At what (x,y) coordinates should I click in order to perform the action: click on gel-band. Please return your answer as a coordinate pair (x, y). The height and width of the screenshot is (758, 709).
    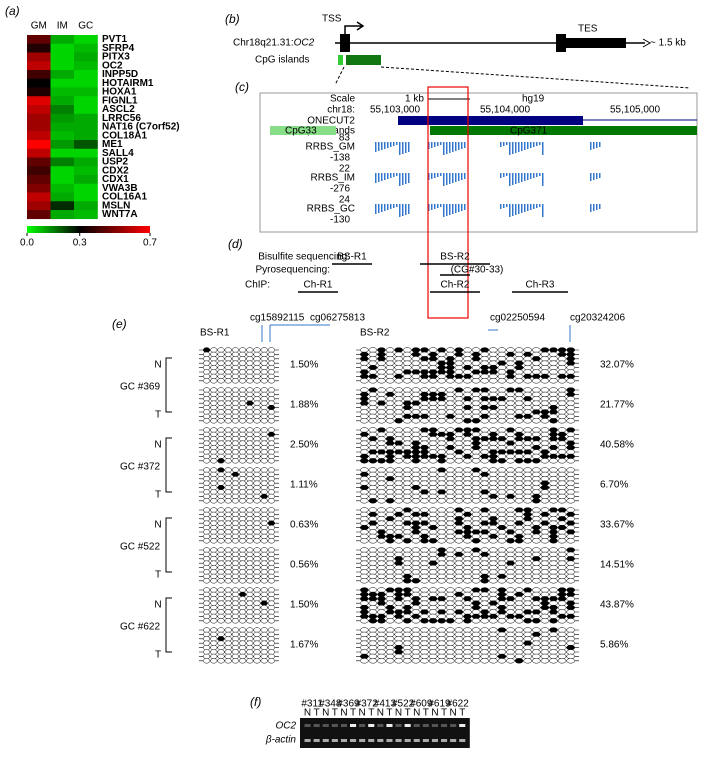
    Looking at the image, I should click on (453, 725).